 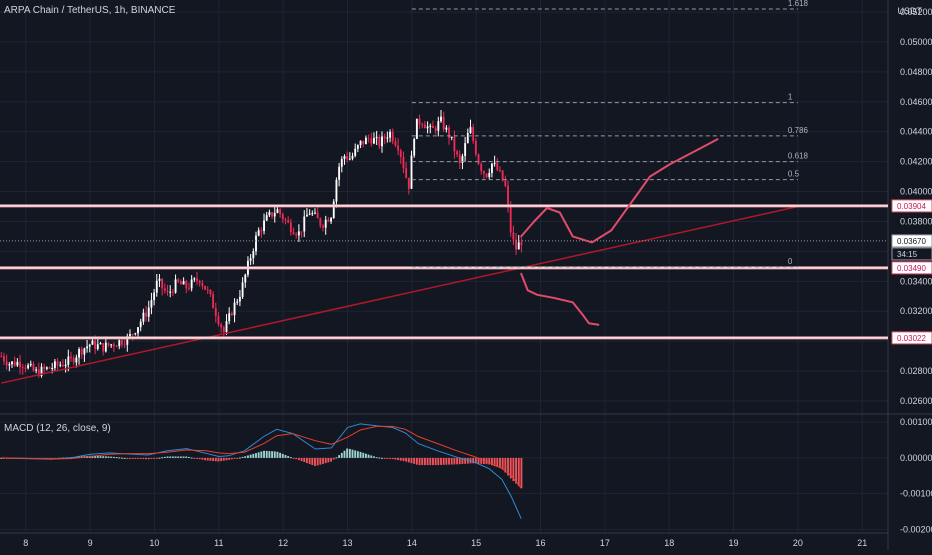 What do you see at coordinates (90, 10) in the screenshot?
I see `symbol-title: ARPA Chain / TetherUS, 1h, BINANCE` at bounding box center [90, 10].